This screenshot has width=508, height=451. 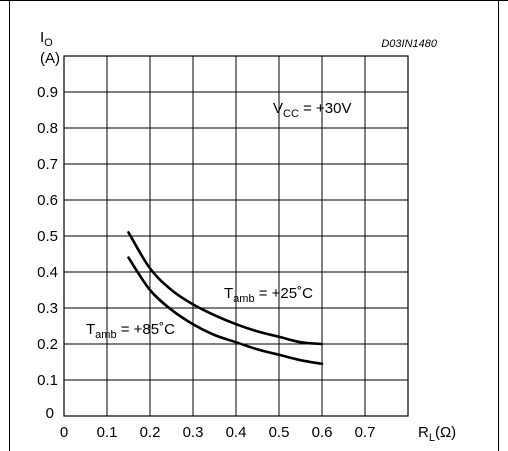 What do you see at coordinates (193, 432) in the screenshot?
I see `x-tick-label: 0.3` at bounding box center [193, 432].